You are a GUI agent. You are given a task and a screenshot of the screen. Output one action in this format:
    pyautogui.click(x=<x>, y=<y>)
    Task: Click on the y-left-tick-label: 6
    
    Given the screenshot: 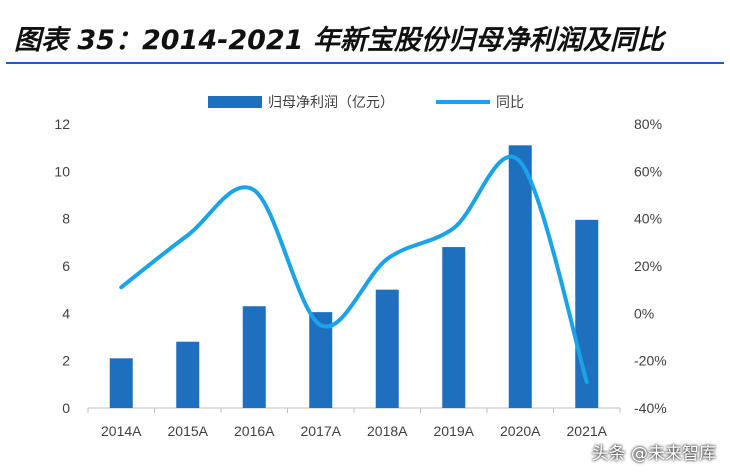 What is the action you would take?
    pyautogui.click(x=66, y=266)
    